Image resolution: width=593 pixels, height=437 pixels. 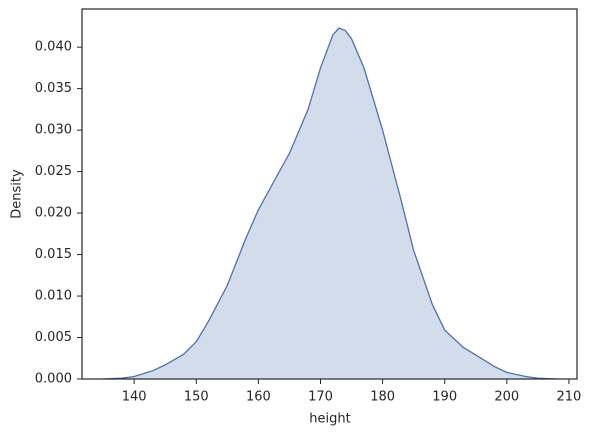 I want to click on y-tick-label: 0.000, so click(x=53, y=379).